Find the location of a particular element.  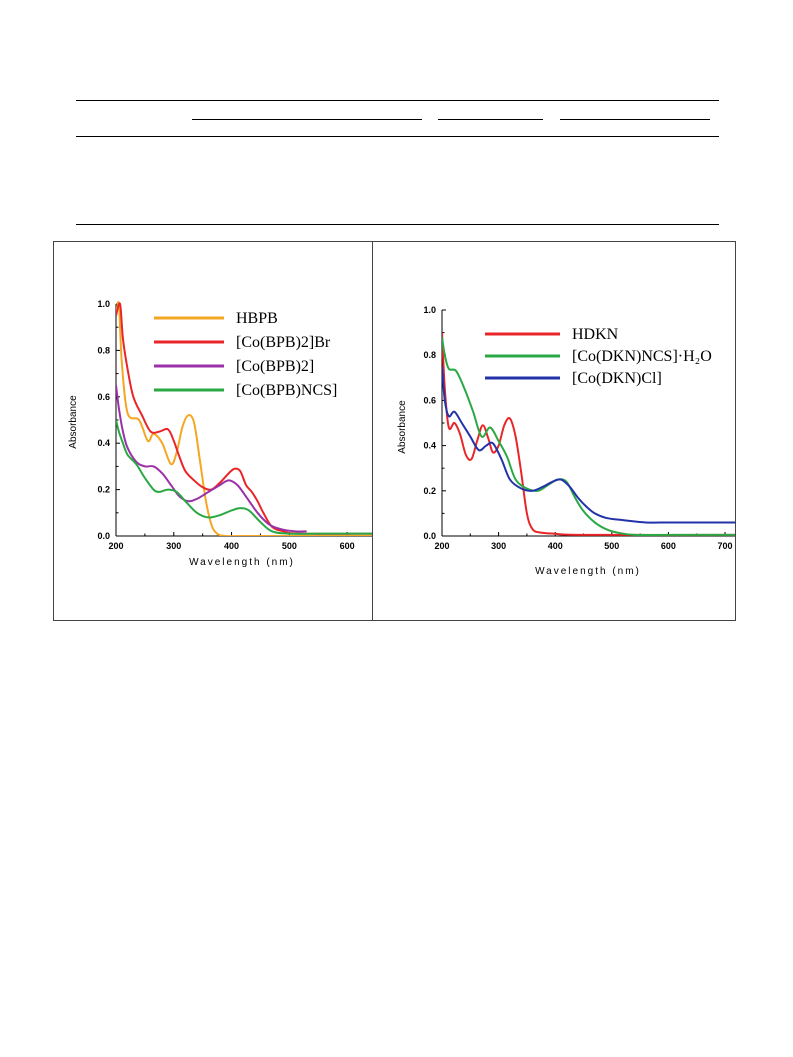

left-legend-label-1: [Co(BPB)2]Br is located at coordinates (283, 342).